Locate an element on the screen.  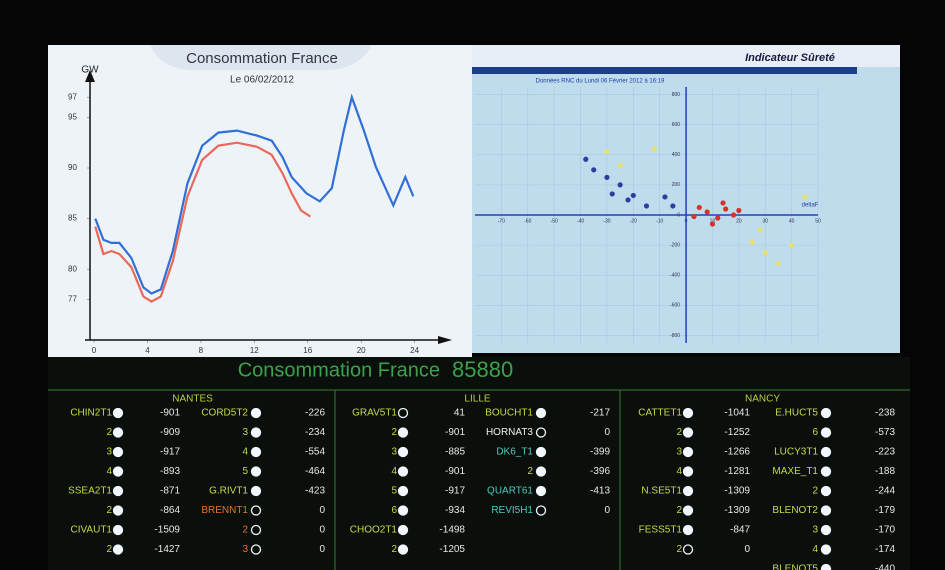
x-tick-label: -30 is located at coordinates (606, 221).